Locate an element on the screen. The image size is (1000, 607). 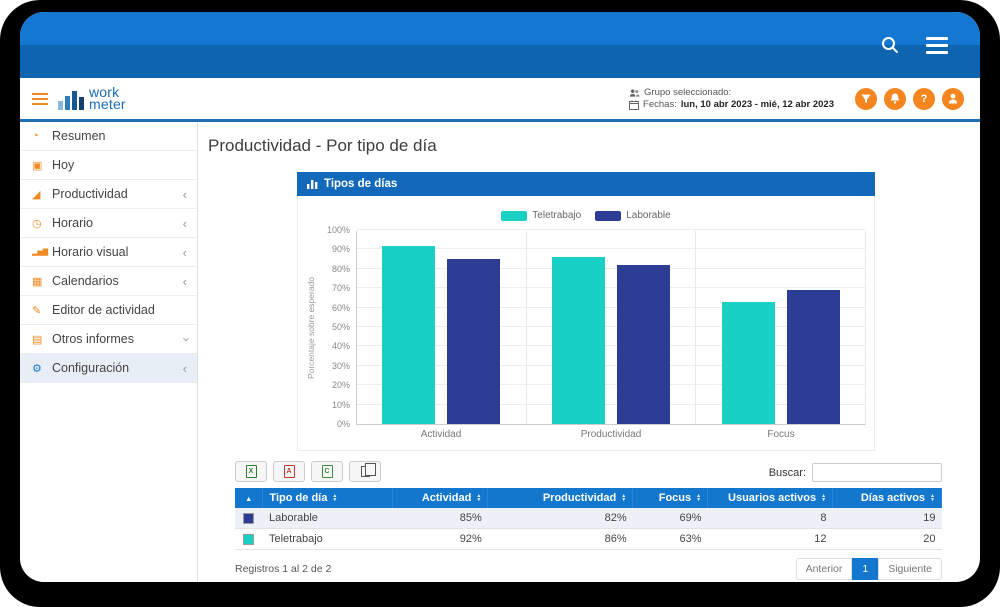
sidebar-item-label: Productividad is located at coordinates (90, 194).